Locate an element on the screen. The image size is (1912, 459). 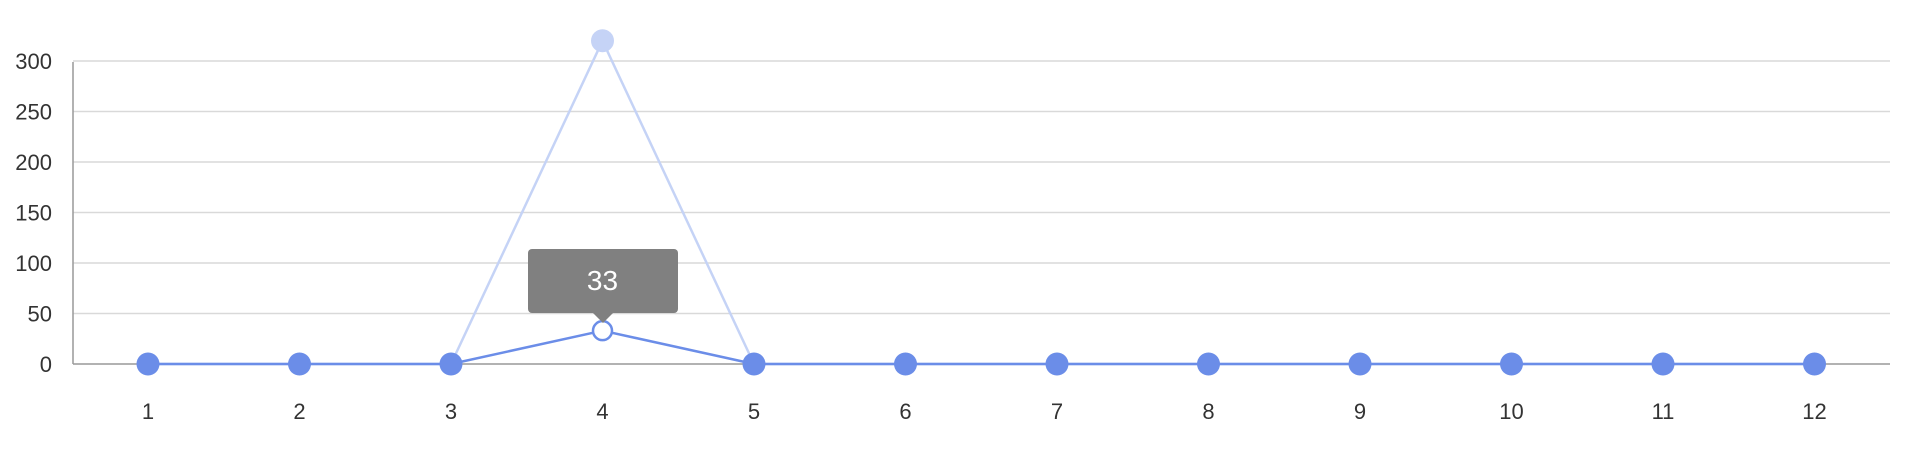
x-tick-label-6: 6 is located at coordinates (905, 411).